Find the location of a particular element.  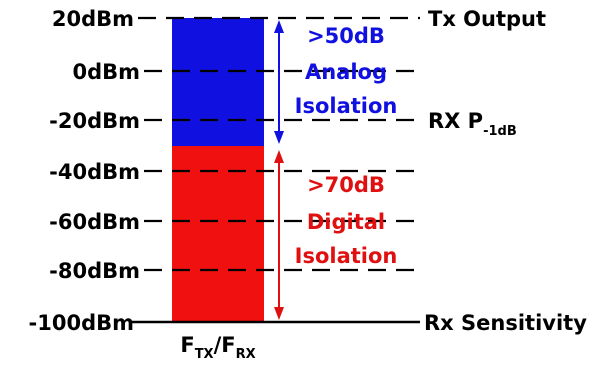

digital-isolation-bar is located at coordinates (218, 234).